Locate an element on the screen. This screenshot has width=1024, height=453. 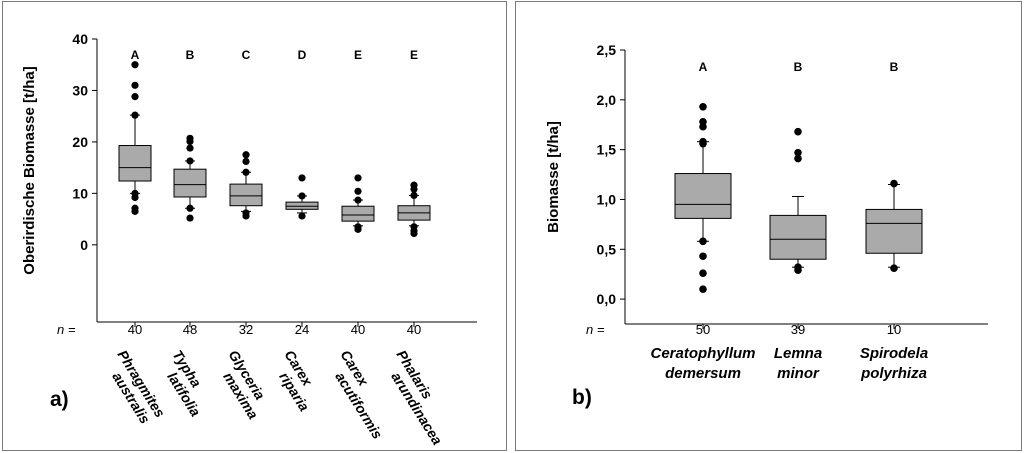
category-label-line1: Spirodela is located at coordinates (894, 353).